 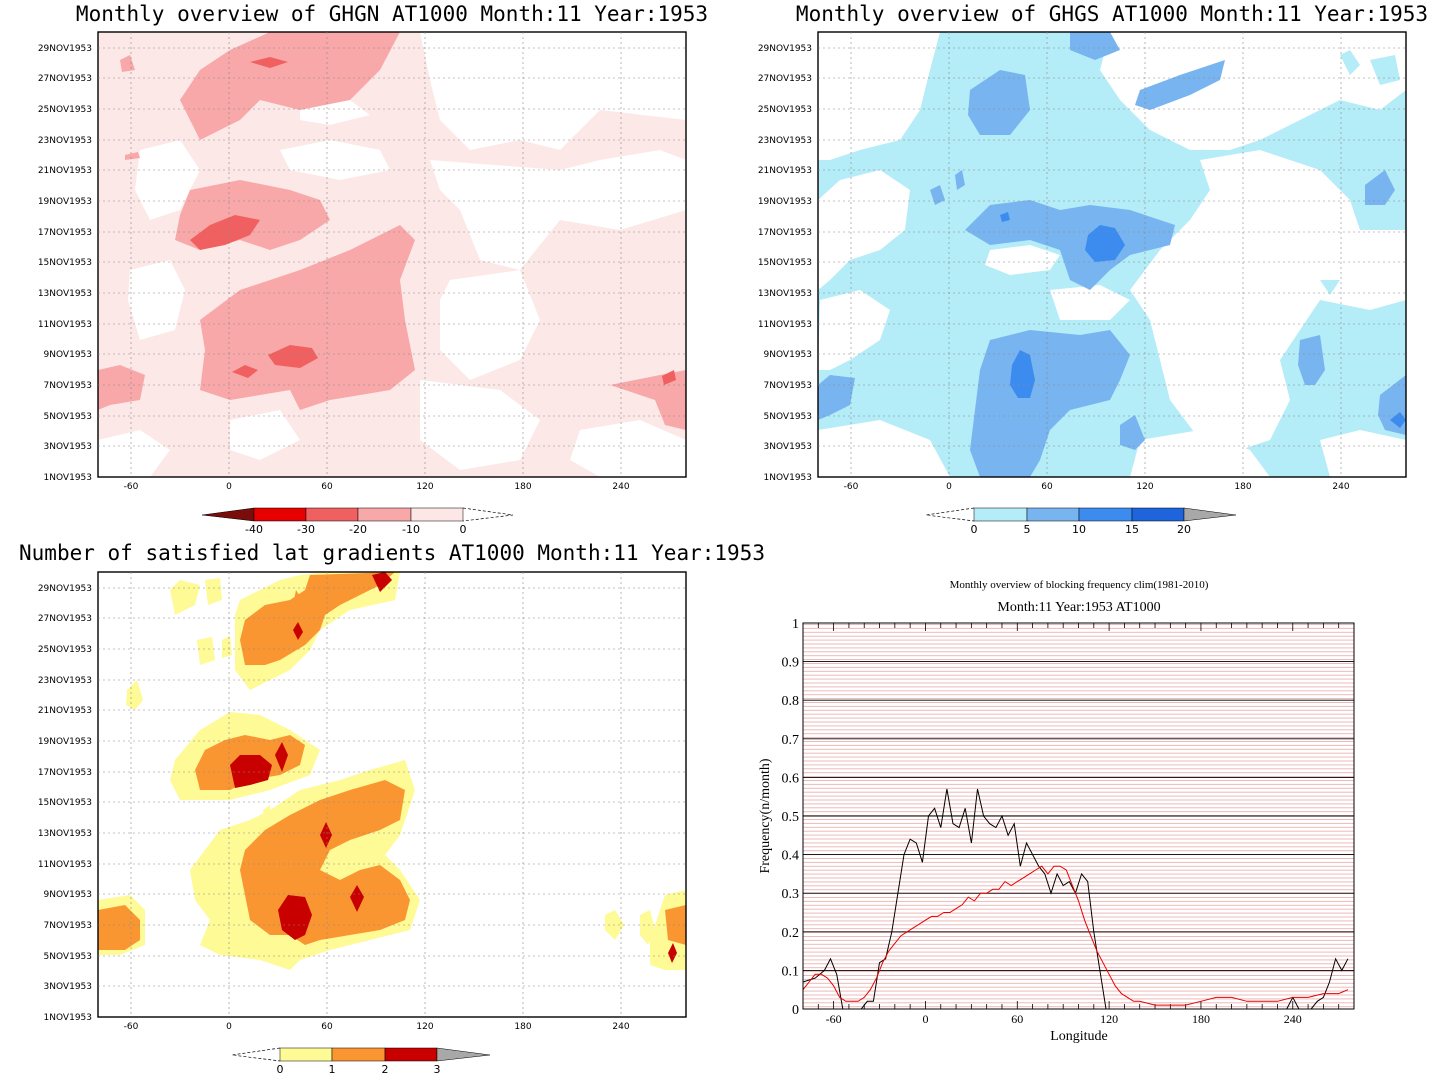 What do you see at coordinates (1097, 487) in the screenshot?
I see `ghgs-x-ticks: -60 0 60 120 180 240` at bounding box center [1097, 487].